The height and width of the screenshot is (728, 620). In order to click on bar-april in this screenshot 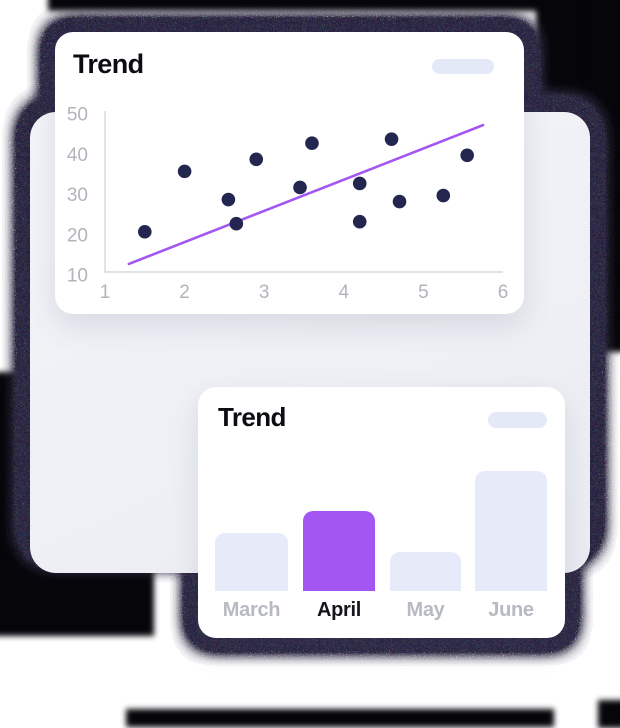, I will do `click(339, 551)`.